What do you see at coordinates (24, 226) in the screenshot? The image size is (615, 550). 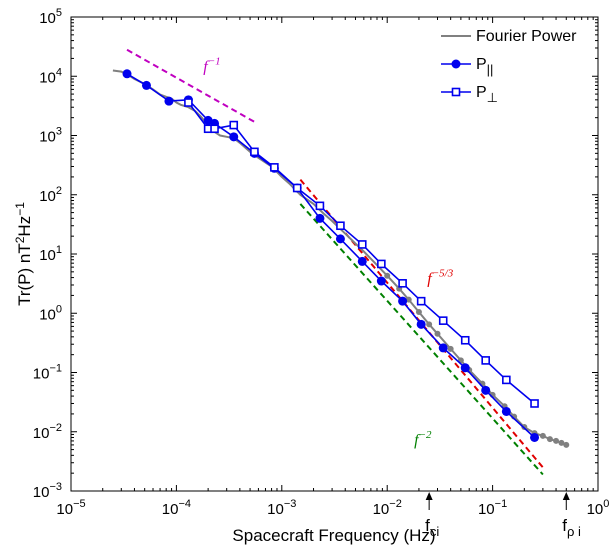 I see `y-axis-label-mid: Hz` at bounding box center [24, 226].